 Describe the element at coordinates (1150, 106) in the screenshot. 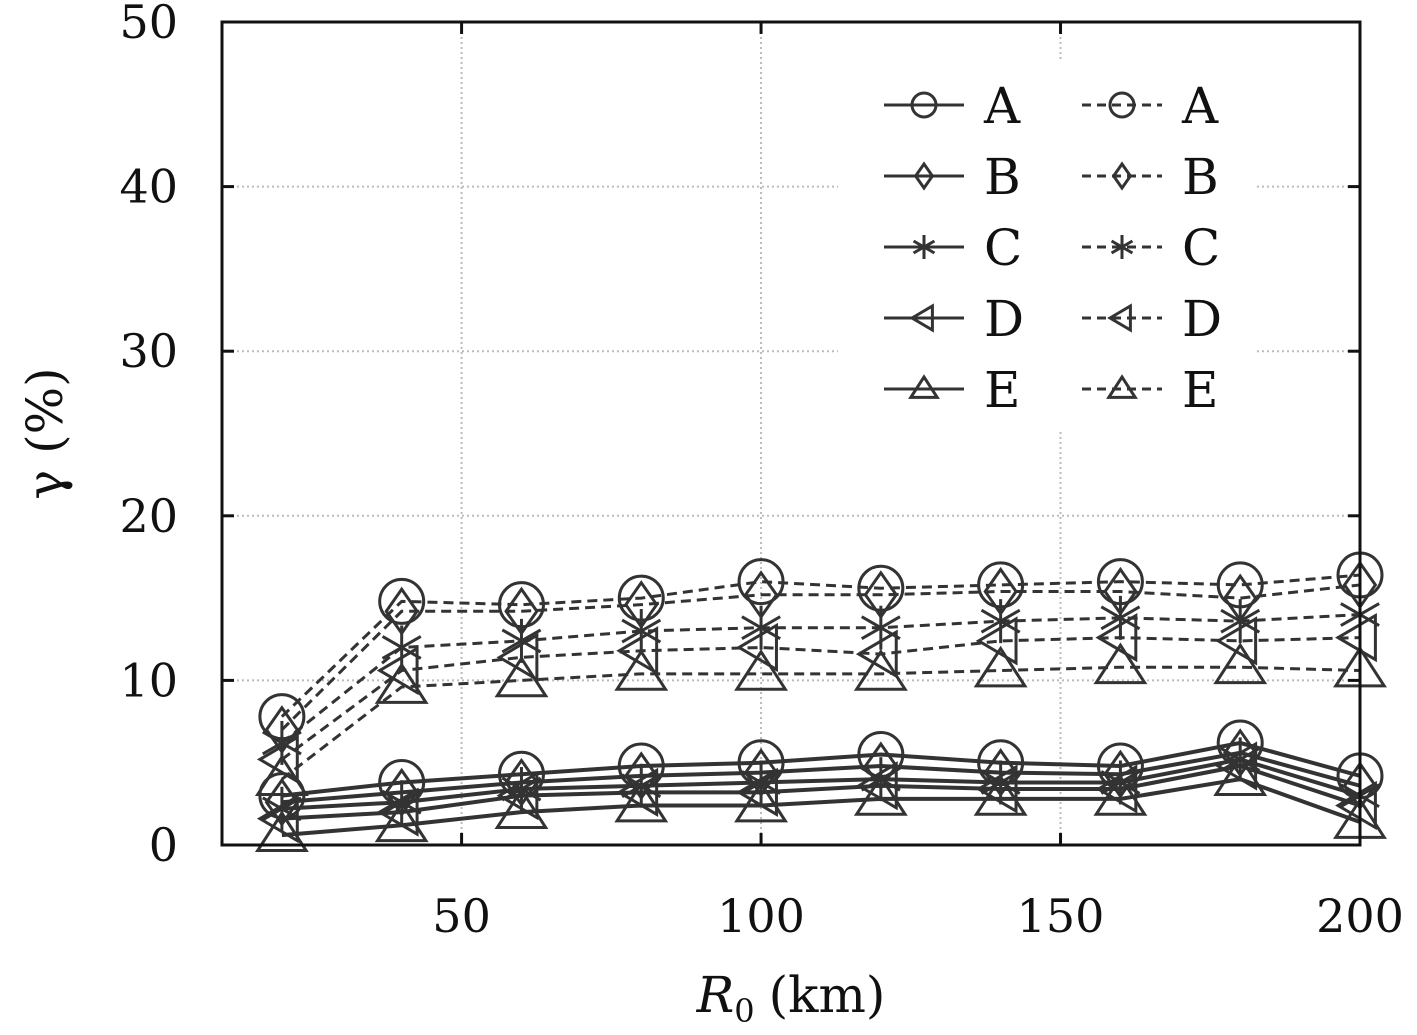

I see `legend-item-A-dashed: A` at that location.